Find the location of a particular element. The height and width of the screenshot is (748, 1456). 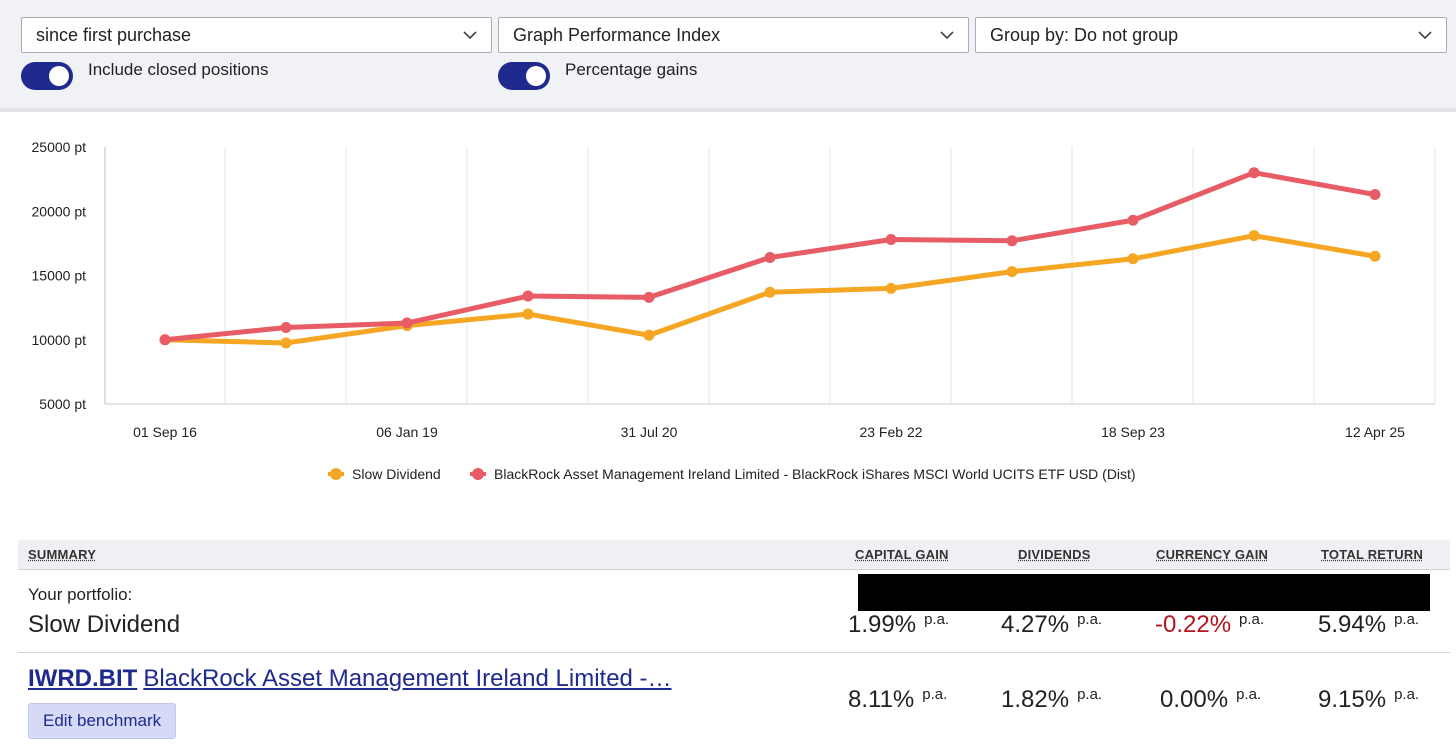

portfolio-dividends: 4.27% p.a. is located at coordinates (1052, 624).